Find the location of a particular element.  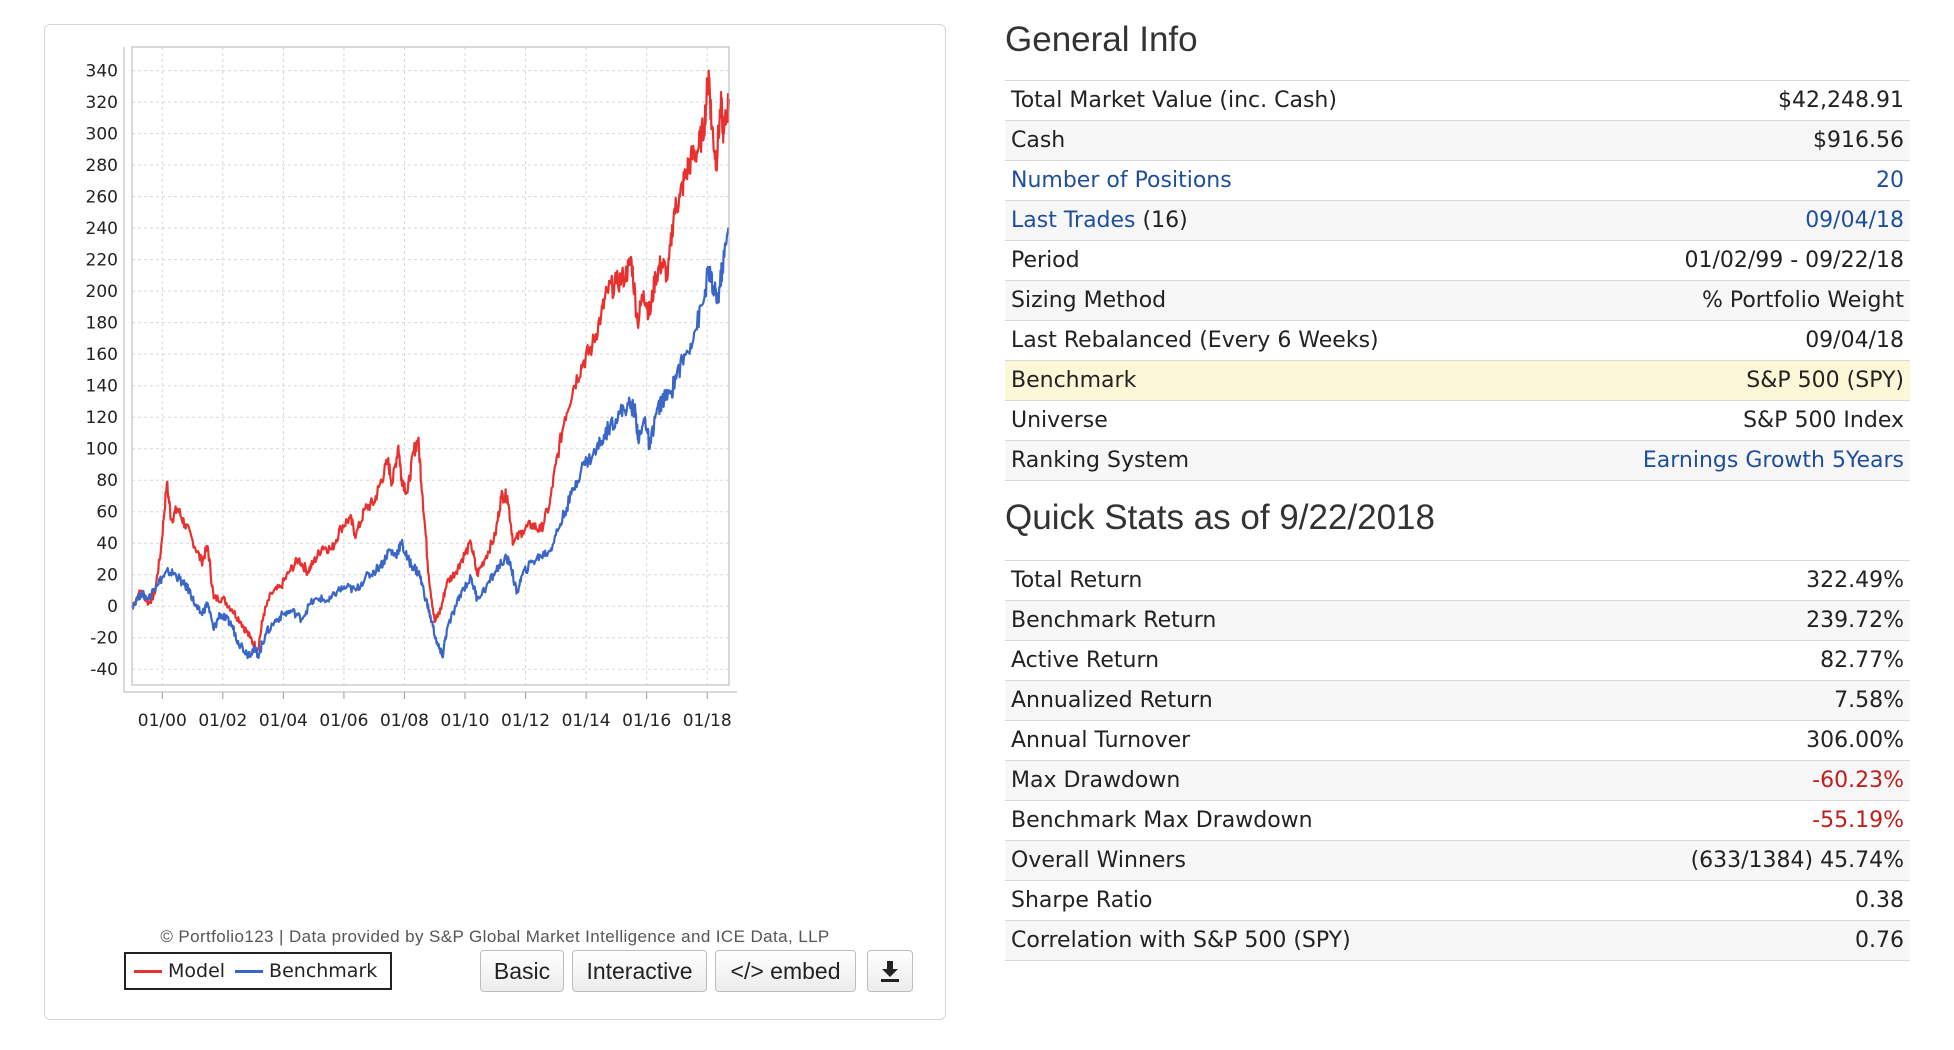

table-row: Ranking System Earnings Growth 5Years is located at coordinates (1457, 460).